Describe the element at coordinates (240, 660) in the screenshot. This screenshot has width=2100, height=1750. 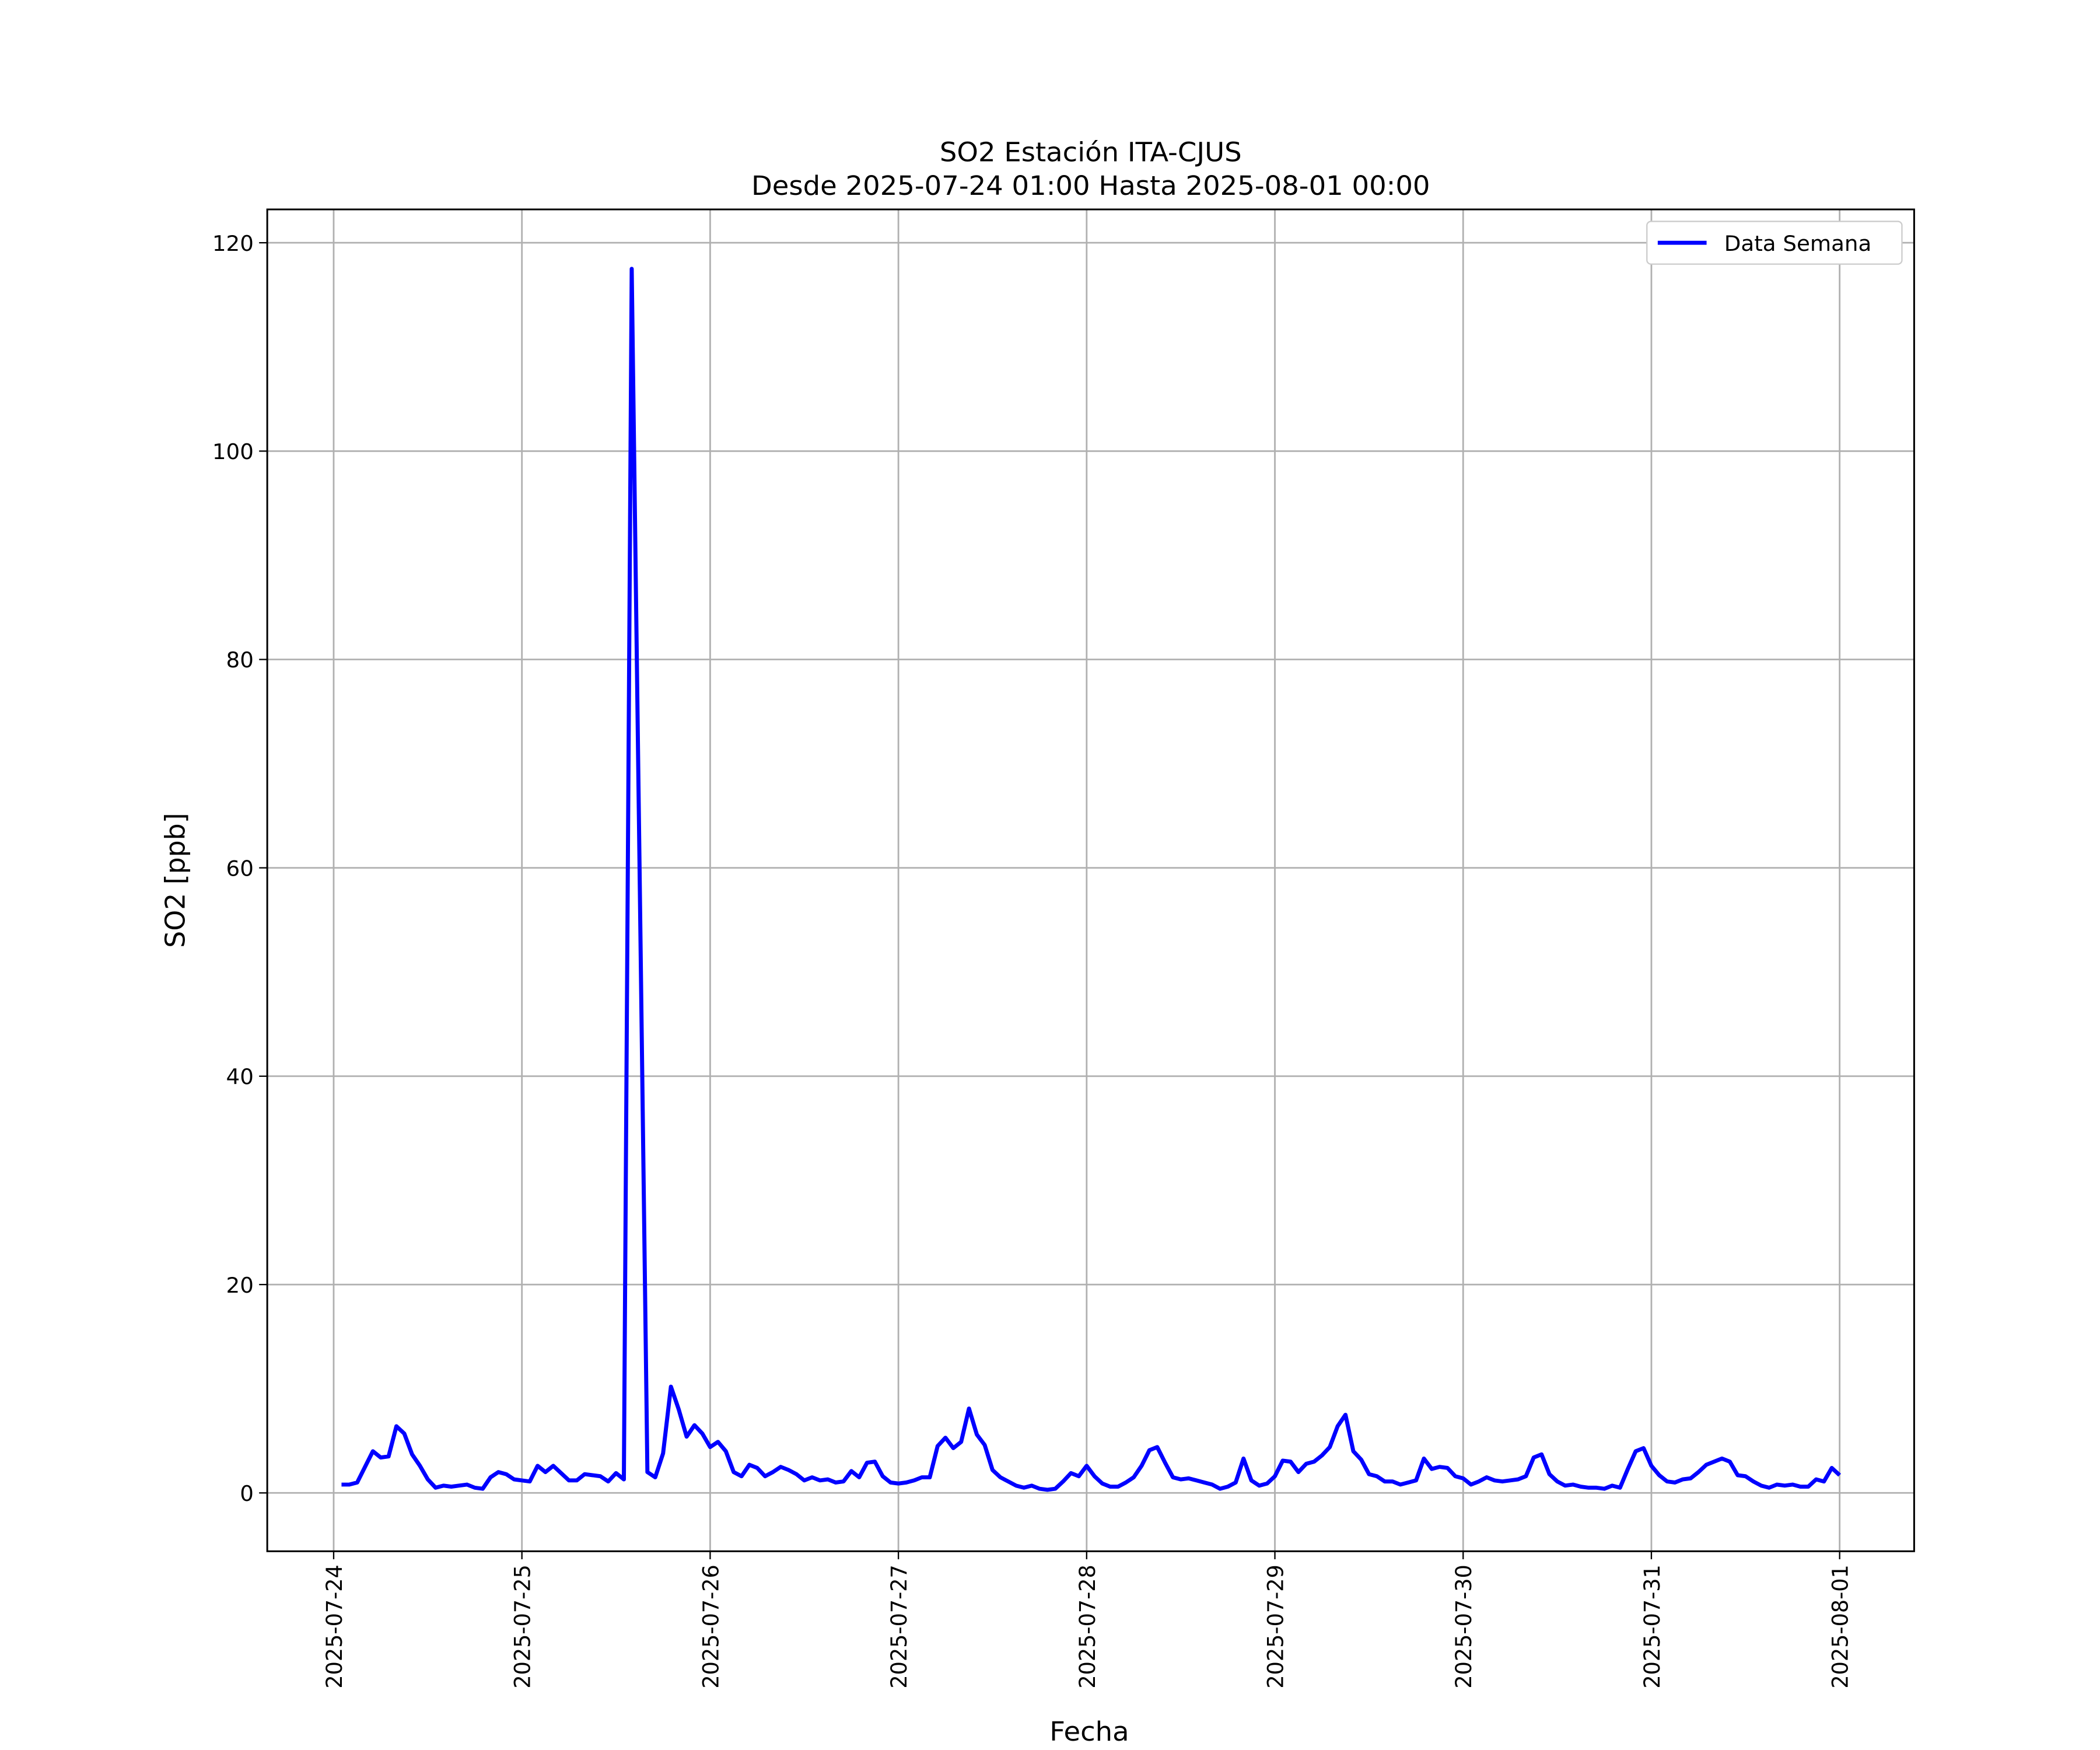
I see `y-tick-label: 80` at that location.